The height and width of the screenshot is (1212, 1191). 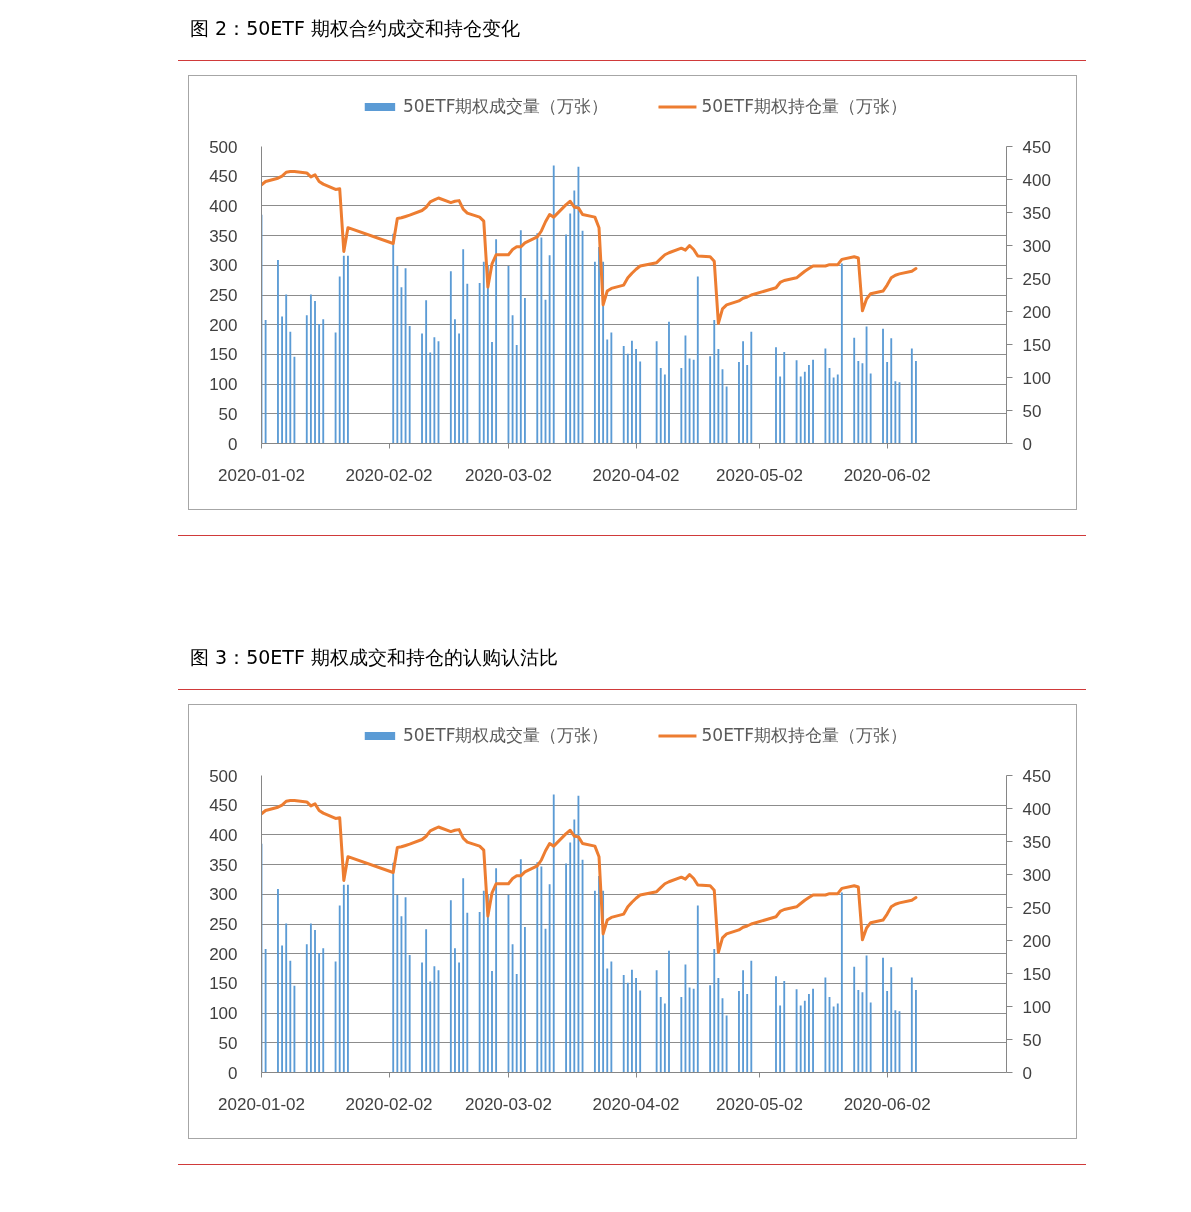 I want to click on chart-title: 图 3：50ETF 期权成交和持仓的认购认沽比, so click(x=374, y=657).